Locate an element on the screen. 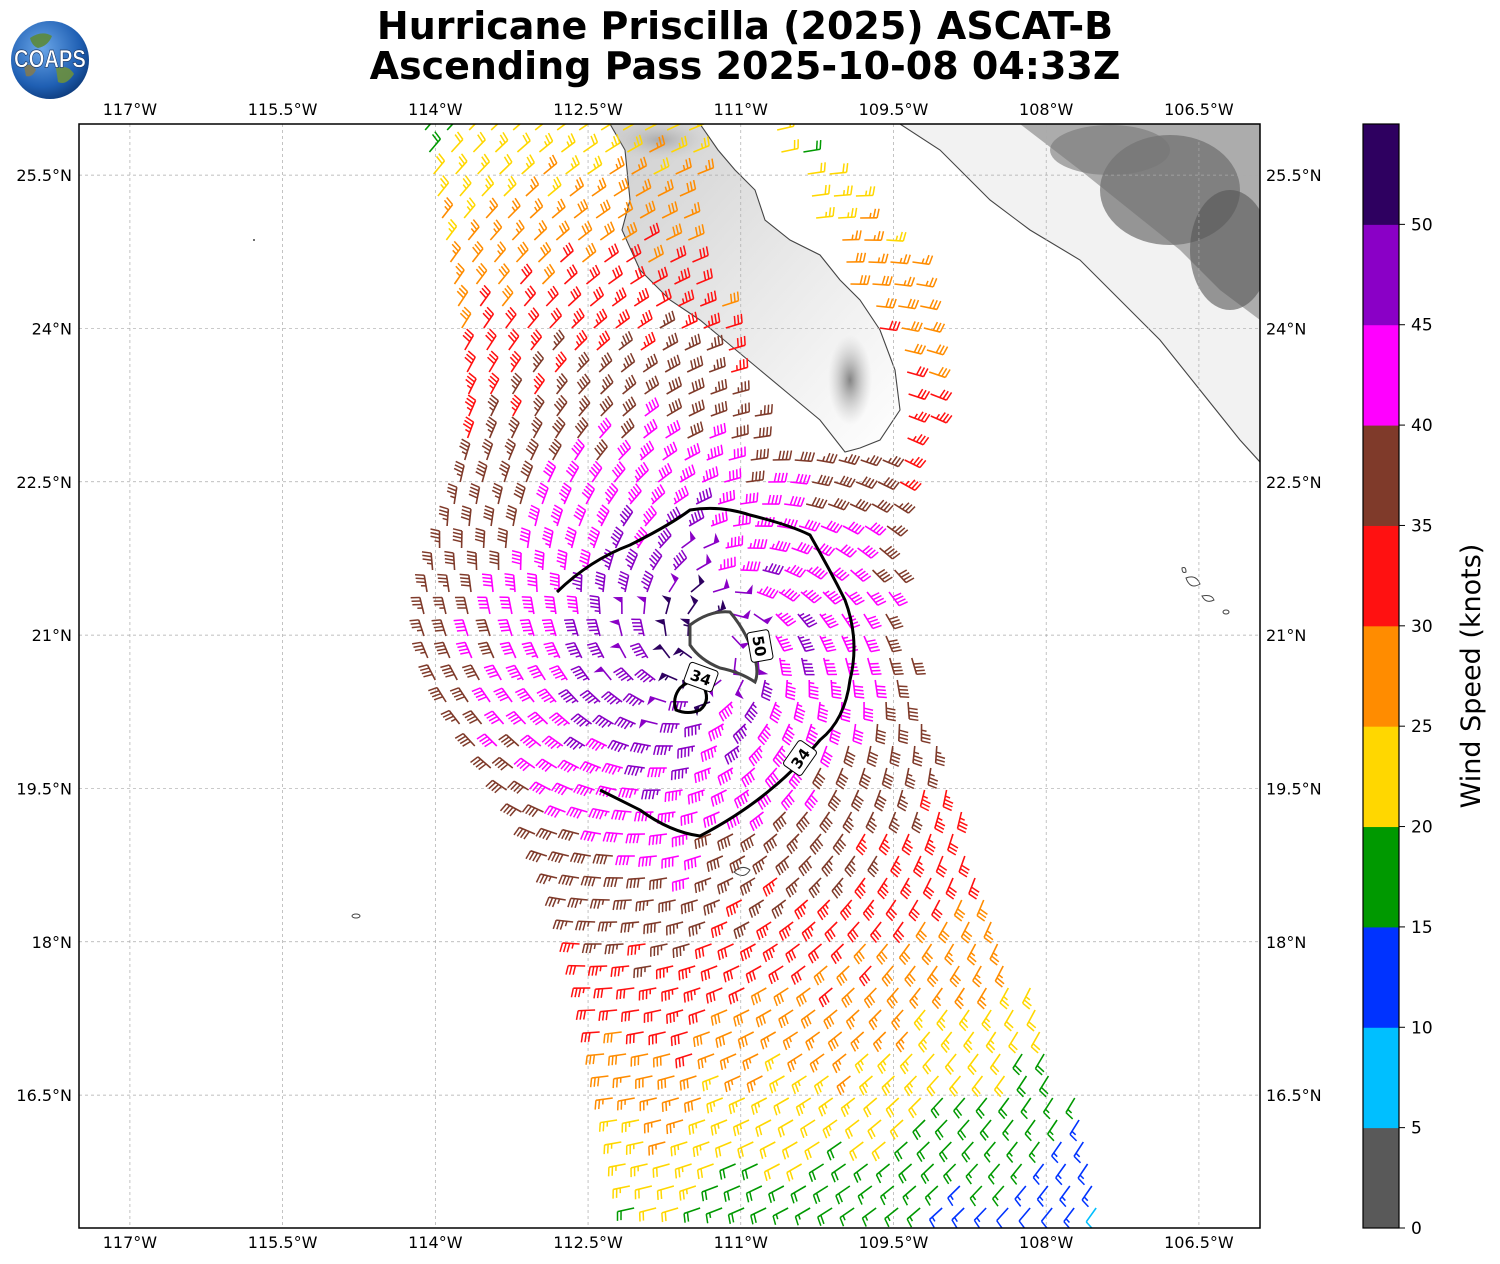  lat-tick-left-2: 22.5°N is located at coordinates (44, 482).